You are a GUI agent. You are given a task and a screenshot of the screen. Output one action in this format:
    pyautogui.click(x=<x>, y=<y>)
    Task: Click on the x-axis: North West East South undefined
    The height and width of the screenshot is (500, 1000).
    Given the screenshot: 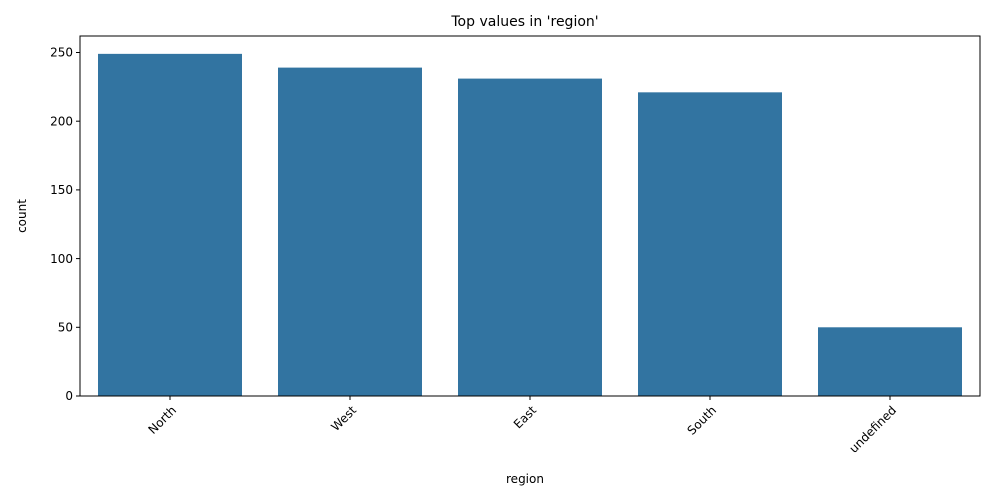 What is the action you would take?
    pyautogui.click(x=522, y=426)
    